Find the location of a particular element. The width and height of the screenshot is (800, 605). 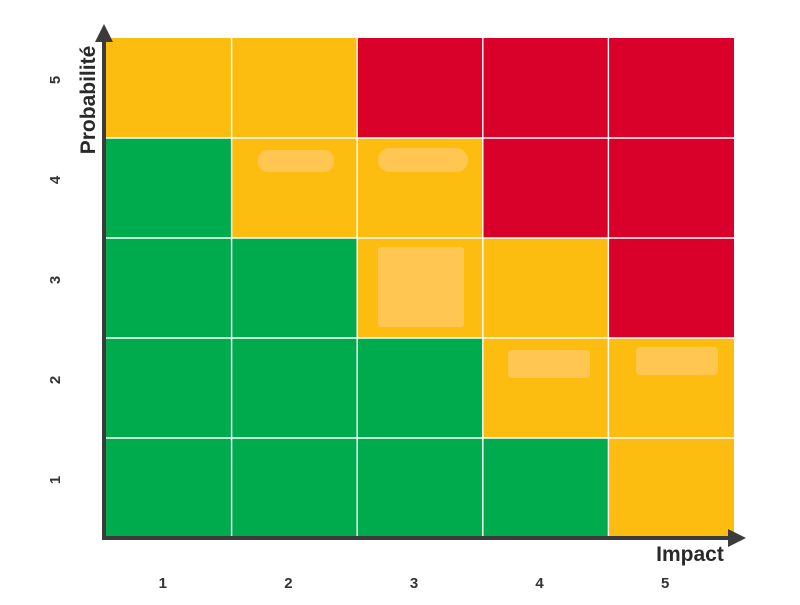

x-tick-label: 1 is located at coordinates (163, 583).